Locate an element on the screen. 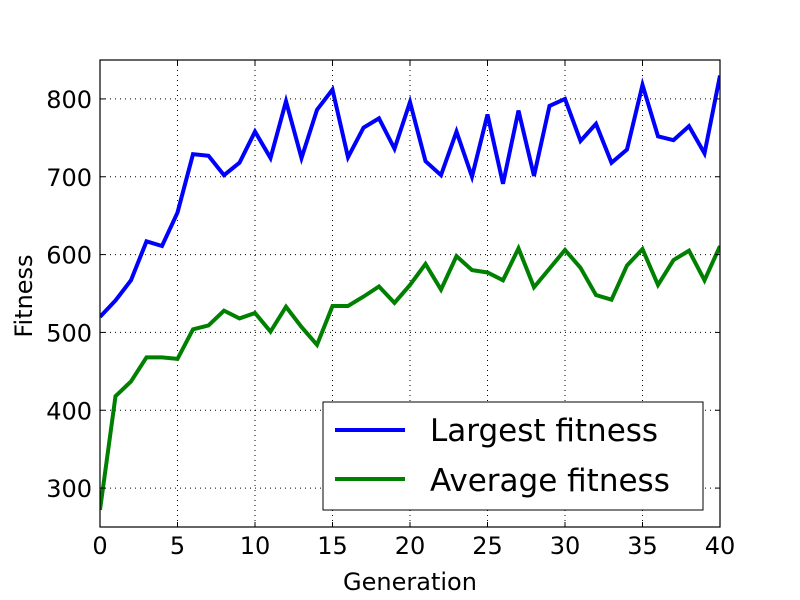  x-tick-label: 35 is located at coordinates (642, 546).